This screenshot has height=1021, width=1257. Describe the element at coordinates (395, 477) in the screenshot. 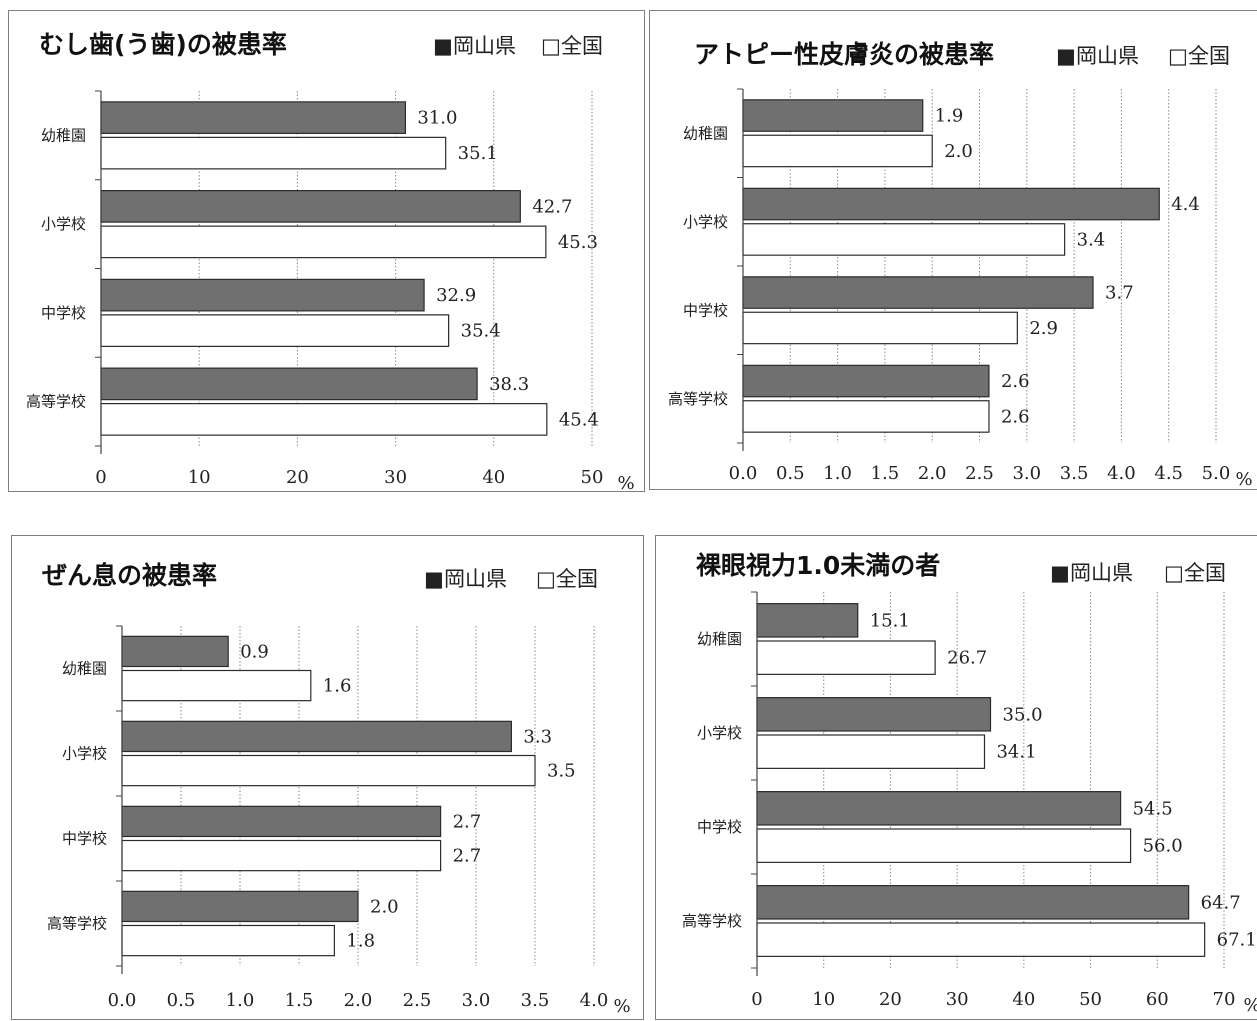

I see `x-tick-label: 30` at that location.